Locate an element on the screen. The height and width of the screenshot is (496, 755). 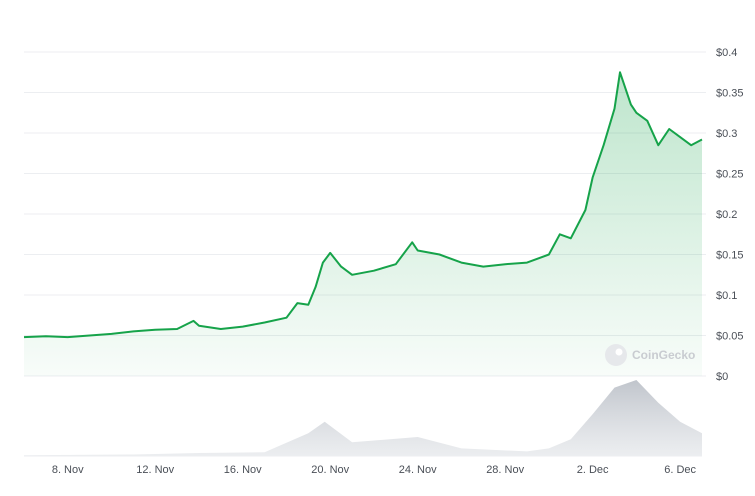
y-tick-label: $0.05 is located at coordinates (730, 337).